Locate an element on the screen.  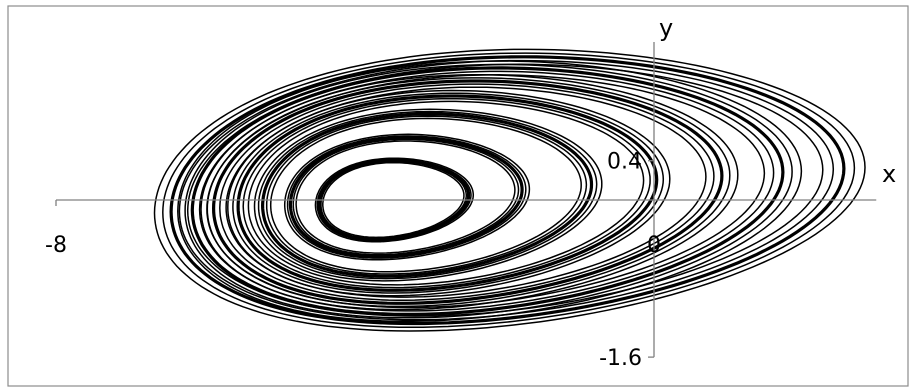
x-axis-label: x is located at coordinates (889, 174).